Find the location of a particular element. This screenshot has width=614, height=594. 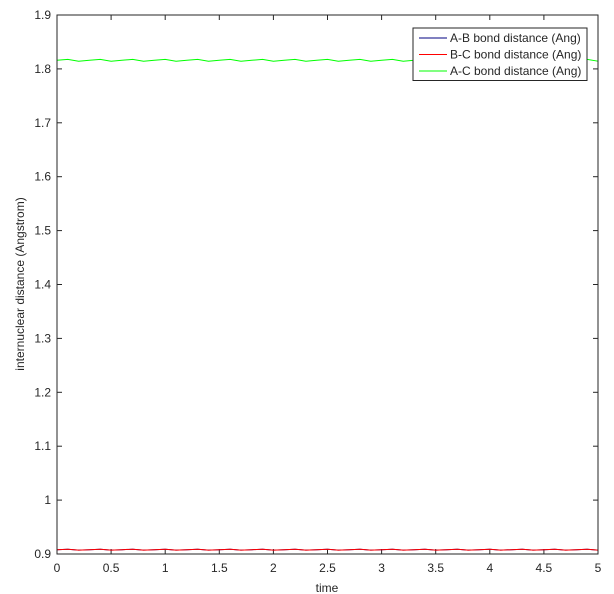

y-axis-label: internuclear distance (Angstrom) is located at coordinates (20, 283).